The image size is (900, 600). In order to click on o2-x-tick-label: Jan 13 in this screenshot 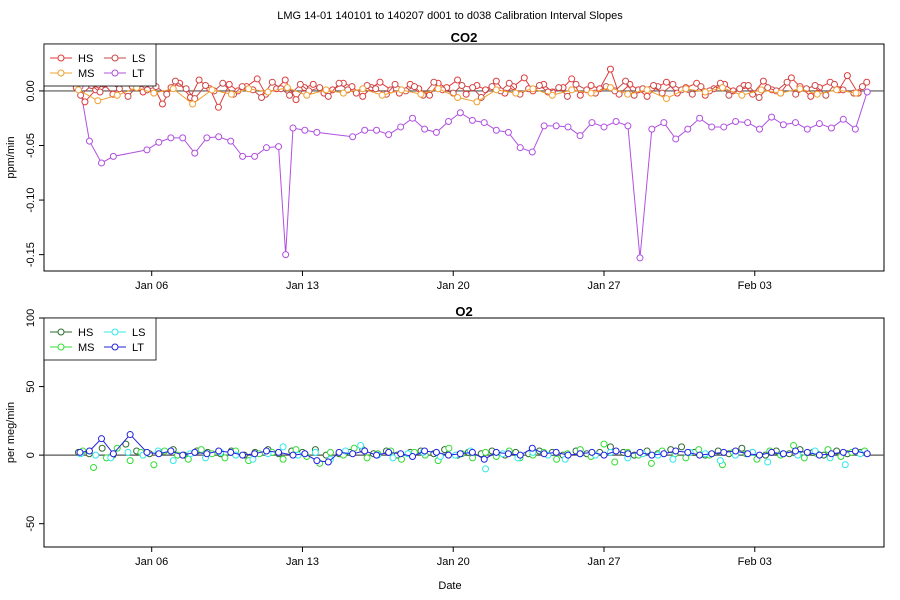, I will do `click(302, 562)`.